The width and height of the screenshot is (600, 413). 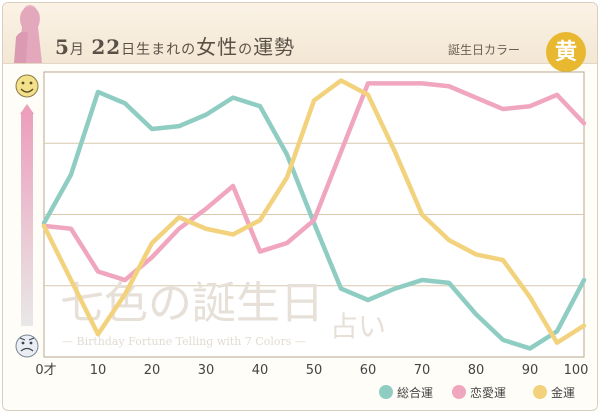 What do you see at coordinates (422, 370) in the screenshot?
I see `x-tick-label: 70` at bounding box center [422, 370].